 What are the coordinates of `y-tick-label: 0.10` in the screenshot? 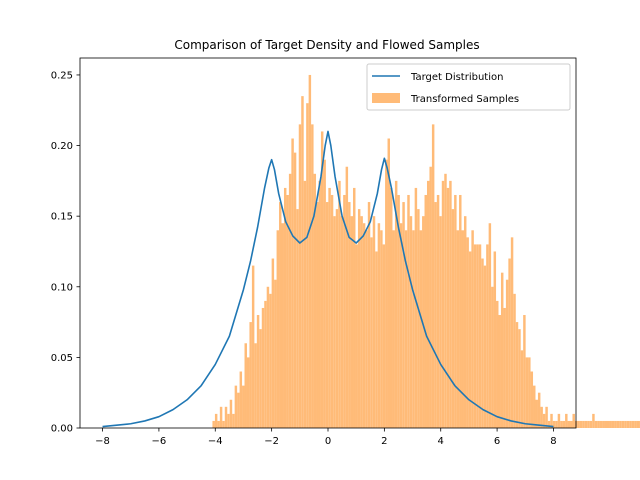 It's located at (62, 287).